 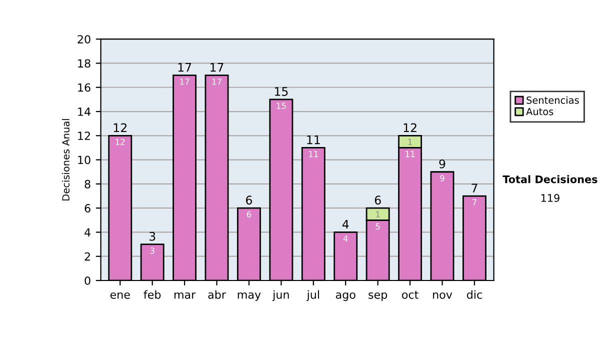 I want to click on text: Total Decisiones, so click(x=550, y=179).